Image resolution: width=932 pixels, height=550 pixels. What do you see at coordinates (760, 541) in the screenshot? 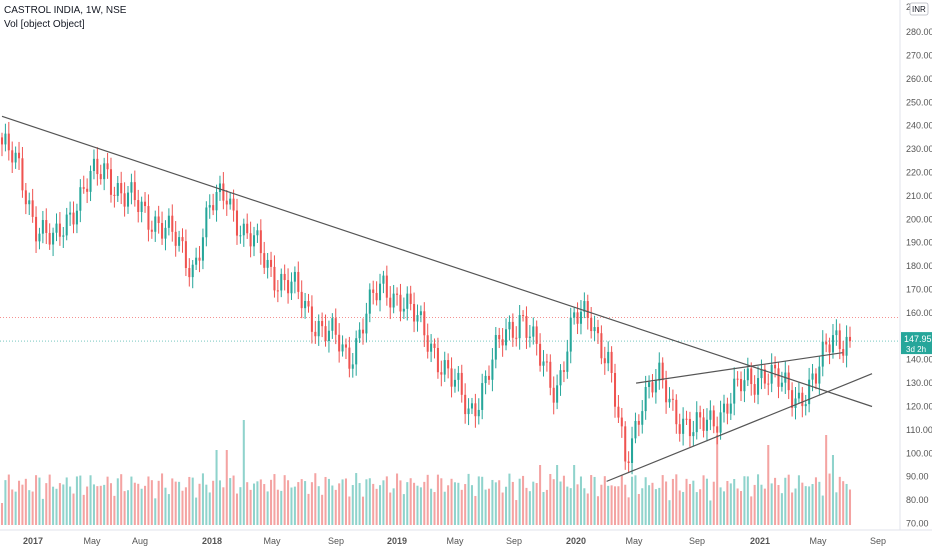
I see `x-tick-label: 2021` at bounding box center [760, 541].